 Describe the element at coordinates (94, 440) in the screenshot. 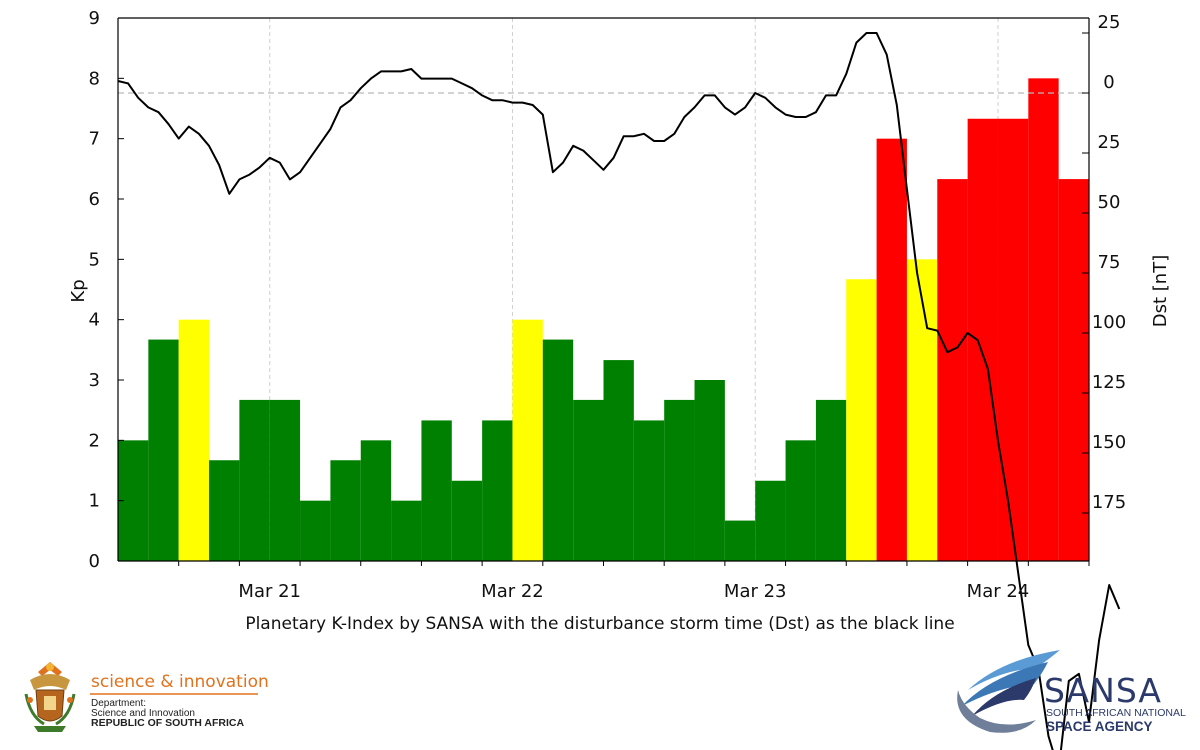

I see `kp-tick-label: 2` at that location.